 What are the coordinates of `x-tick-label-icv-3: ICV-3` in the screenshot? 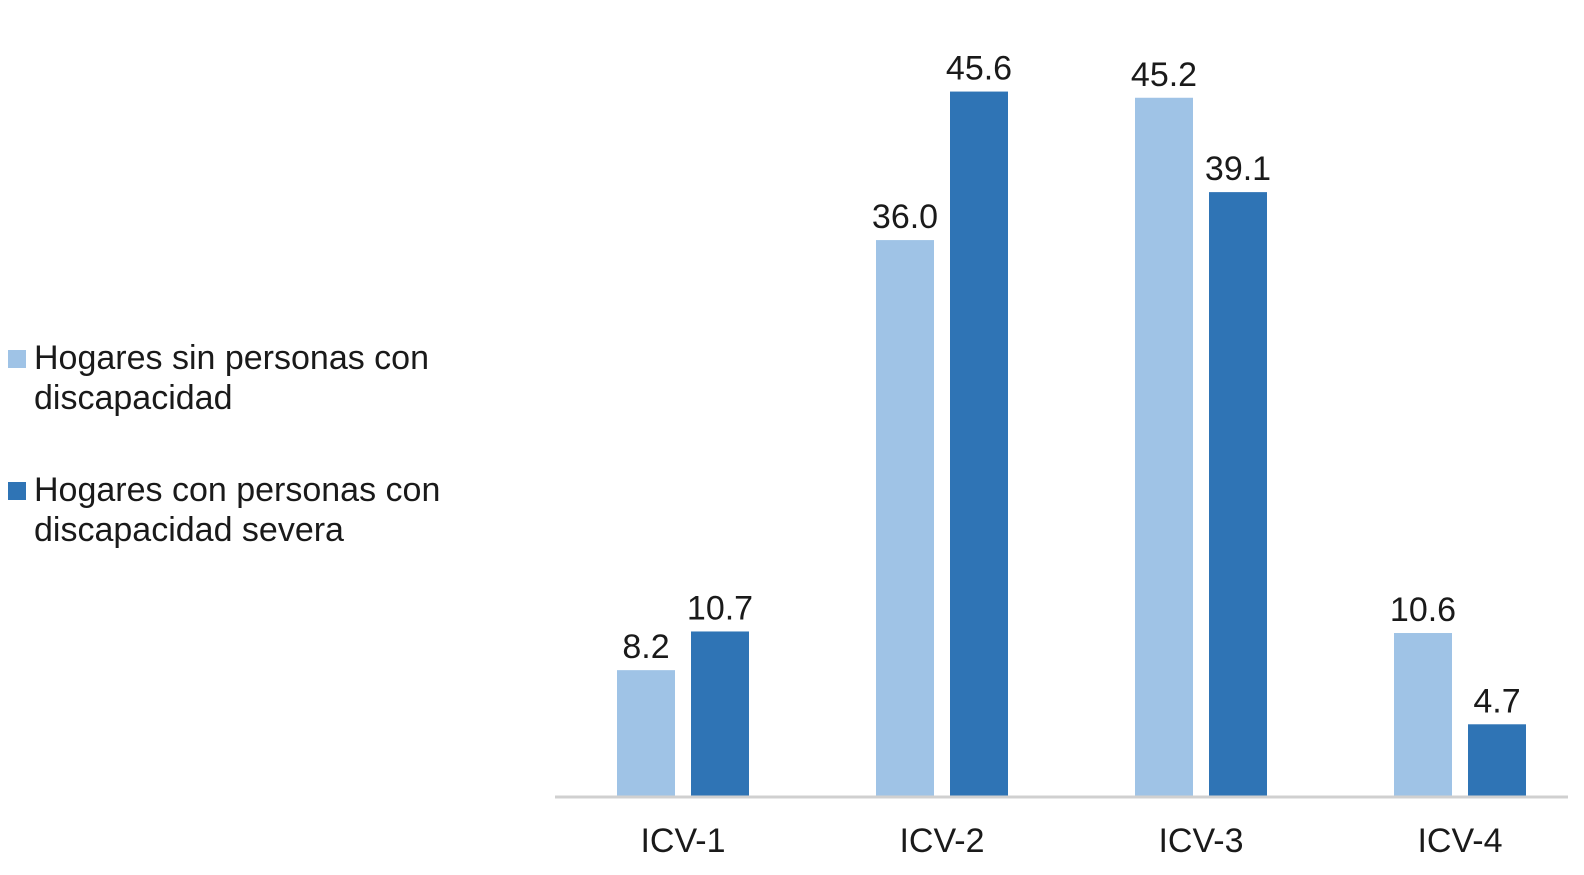 It's located at (1200, 841).